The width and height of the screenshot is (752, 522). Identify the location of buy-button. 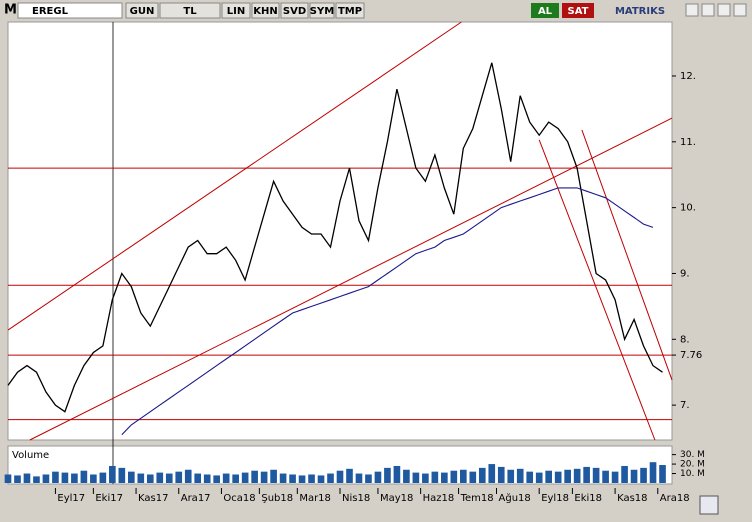
(545, 10).